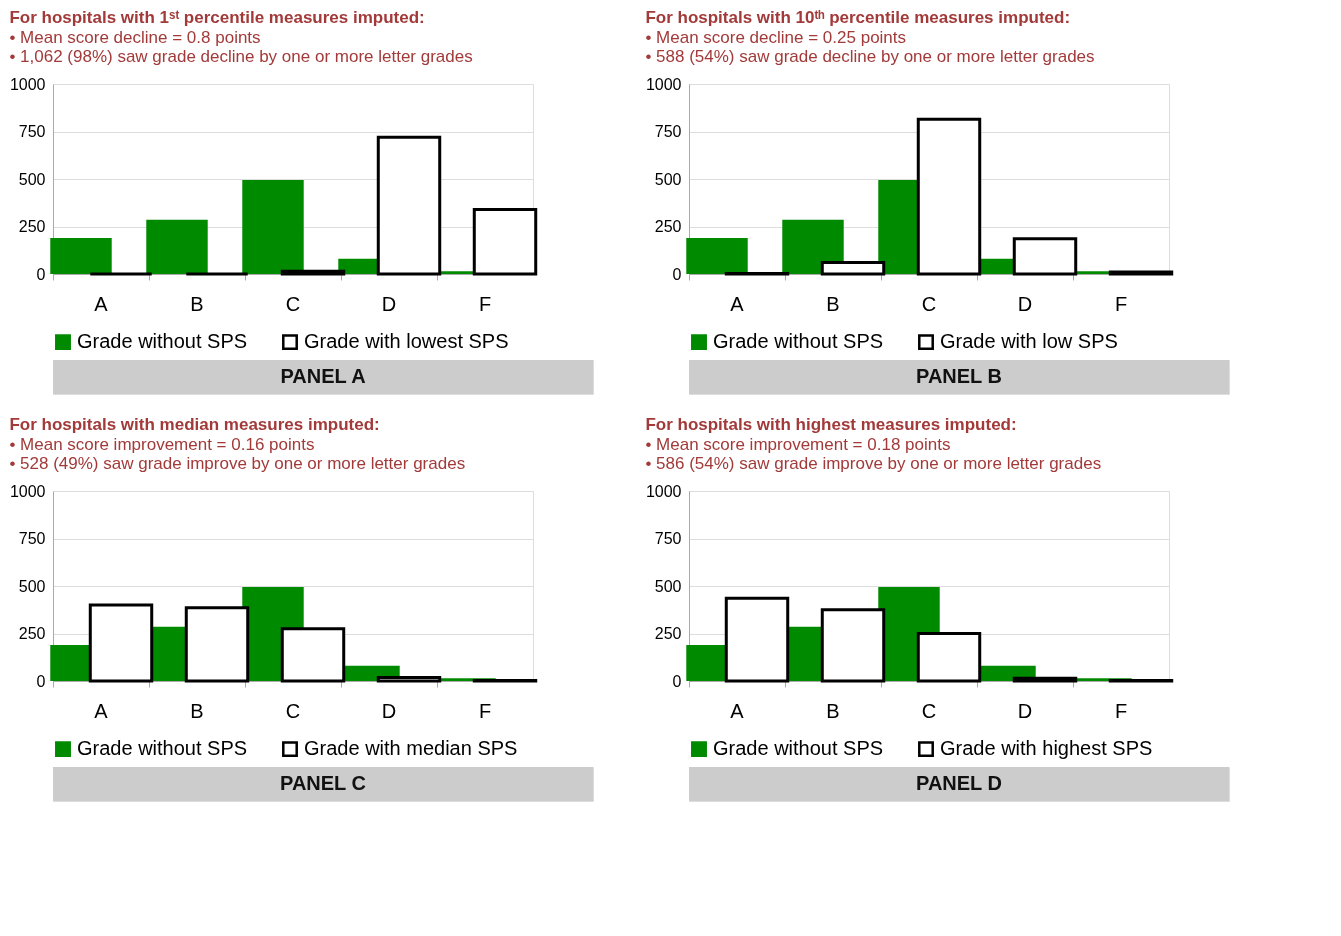 The width and height of the screenshot is (1341, 936). Describe the element at coordinates (1029, 341) in the screenshot. I see `legend-label: Grade with low SPS` at that location.